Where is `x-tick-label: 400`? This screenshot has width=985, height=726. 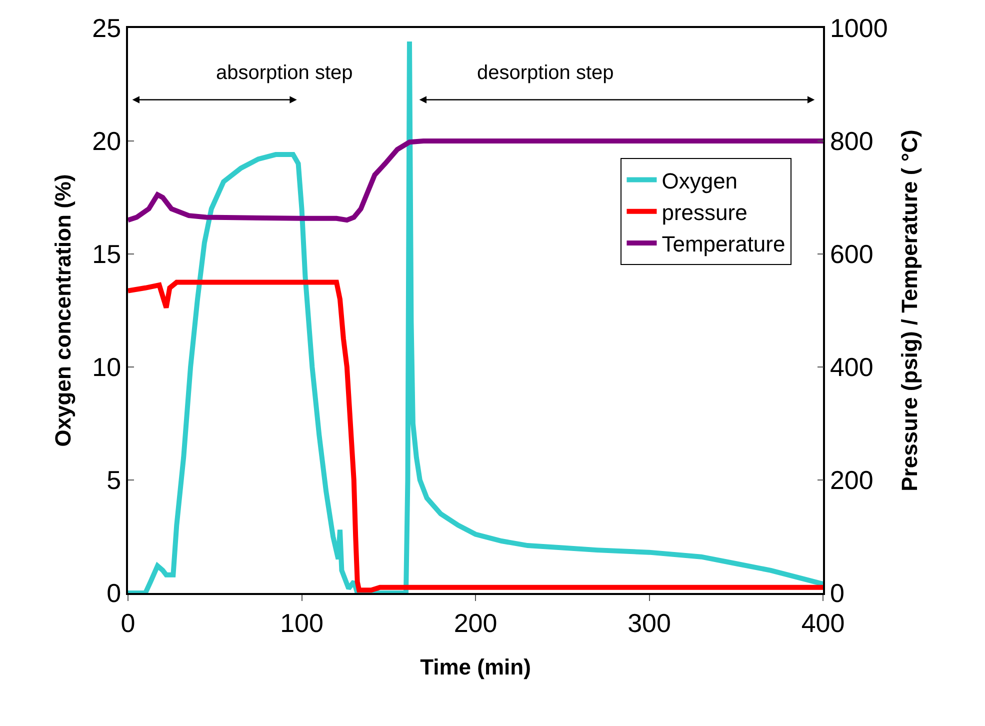
x-tick-label: 400 is located at coordinates (823, 623).